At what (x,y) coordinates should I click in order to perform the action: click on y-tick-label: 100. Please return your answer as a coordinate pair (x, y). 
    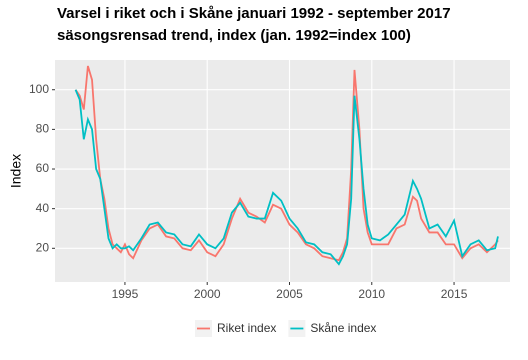
    Looking at the image, I should click on (39, 89).